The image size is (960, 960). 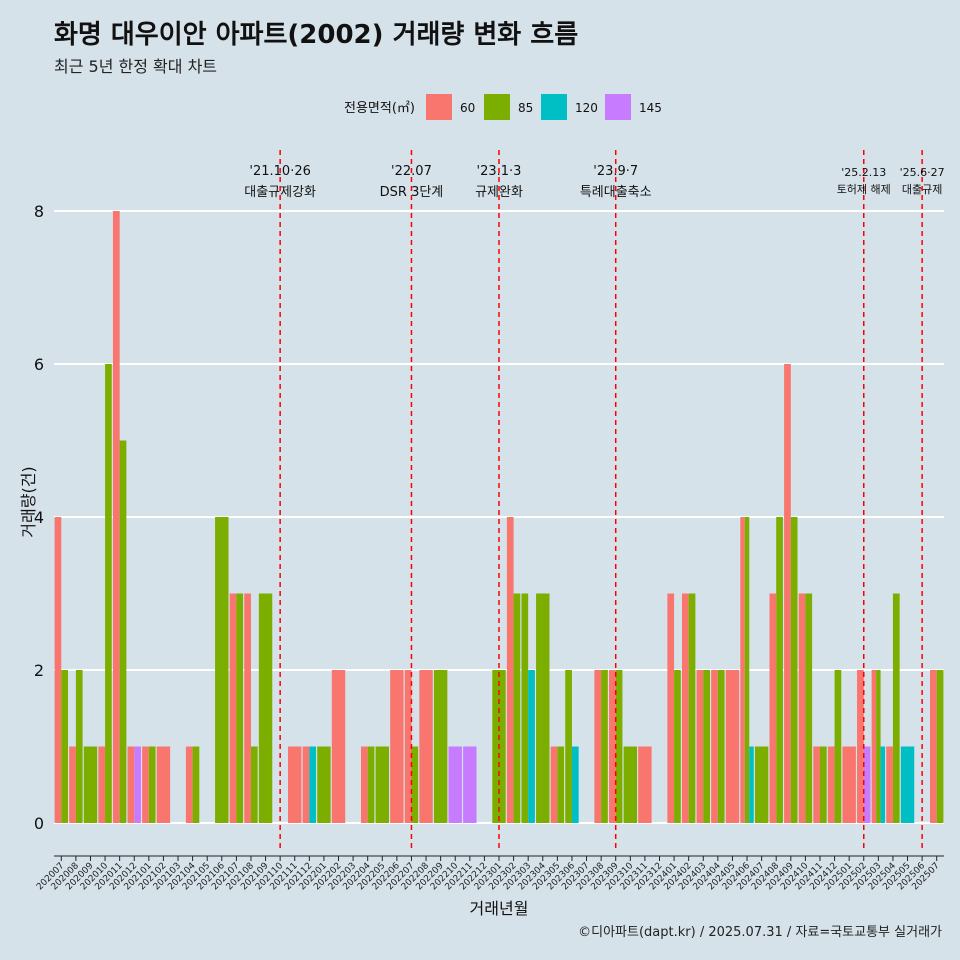 What do you see at coordinates (411, 171) in the screenshot?
I see `event-date-202207: '22.07` at bounding box center [411, 171].